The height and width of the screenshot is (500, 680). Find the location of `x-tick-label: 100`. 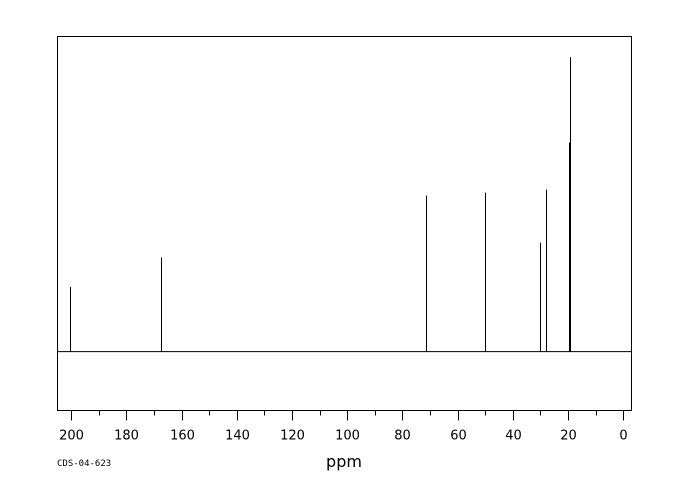

x-tick-label: 100 is located at coordinates (347, 436).